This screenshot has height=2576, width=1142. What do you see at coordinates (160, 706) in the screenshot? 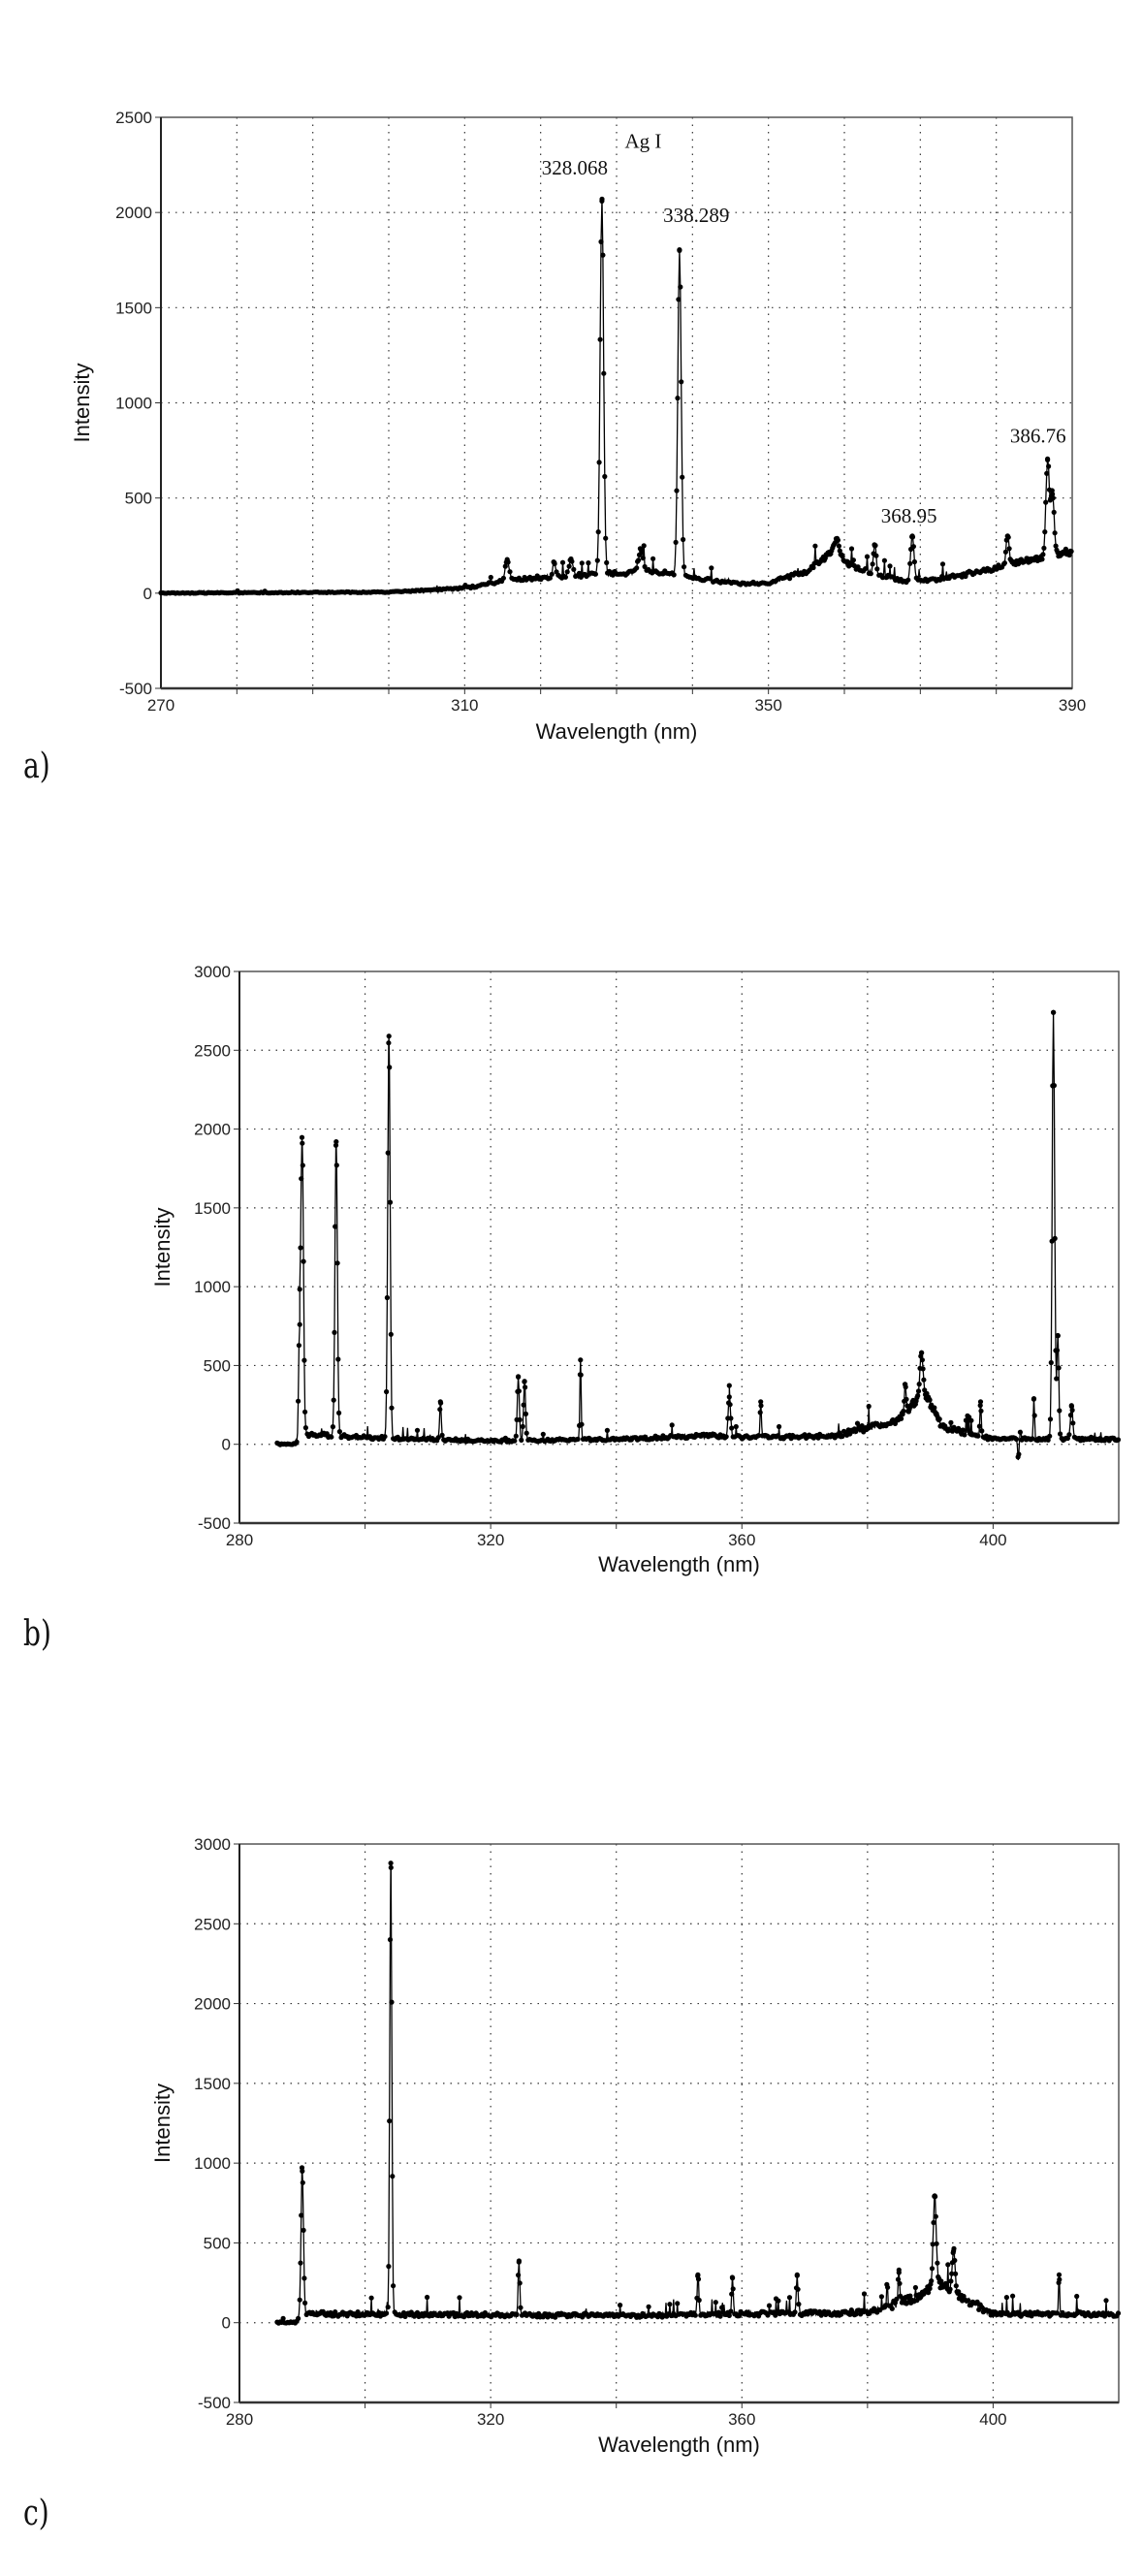
I see `x-tick-label: 270` at bounding box center [160, 706].